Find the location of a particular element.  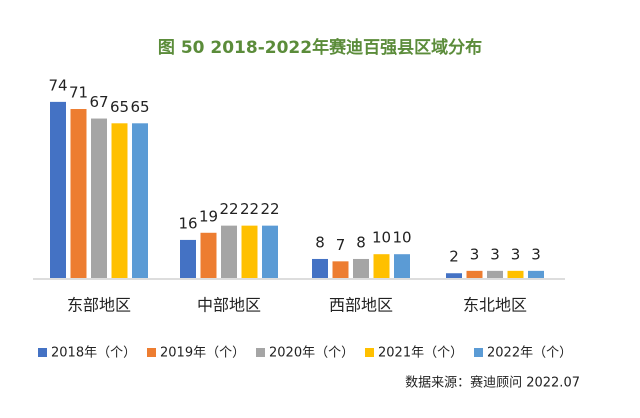

data-label: 2 is located at coordinates (454, 257).